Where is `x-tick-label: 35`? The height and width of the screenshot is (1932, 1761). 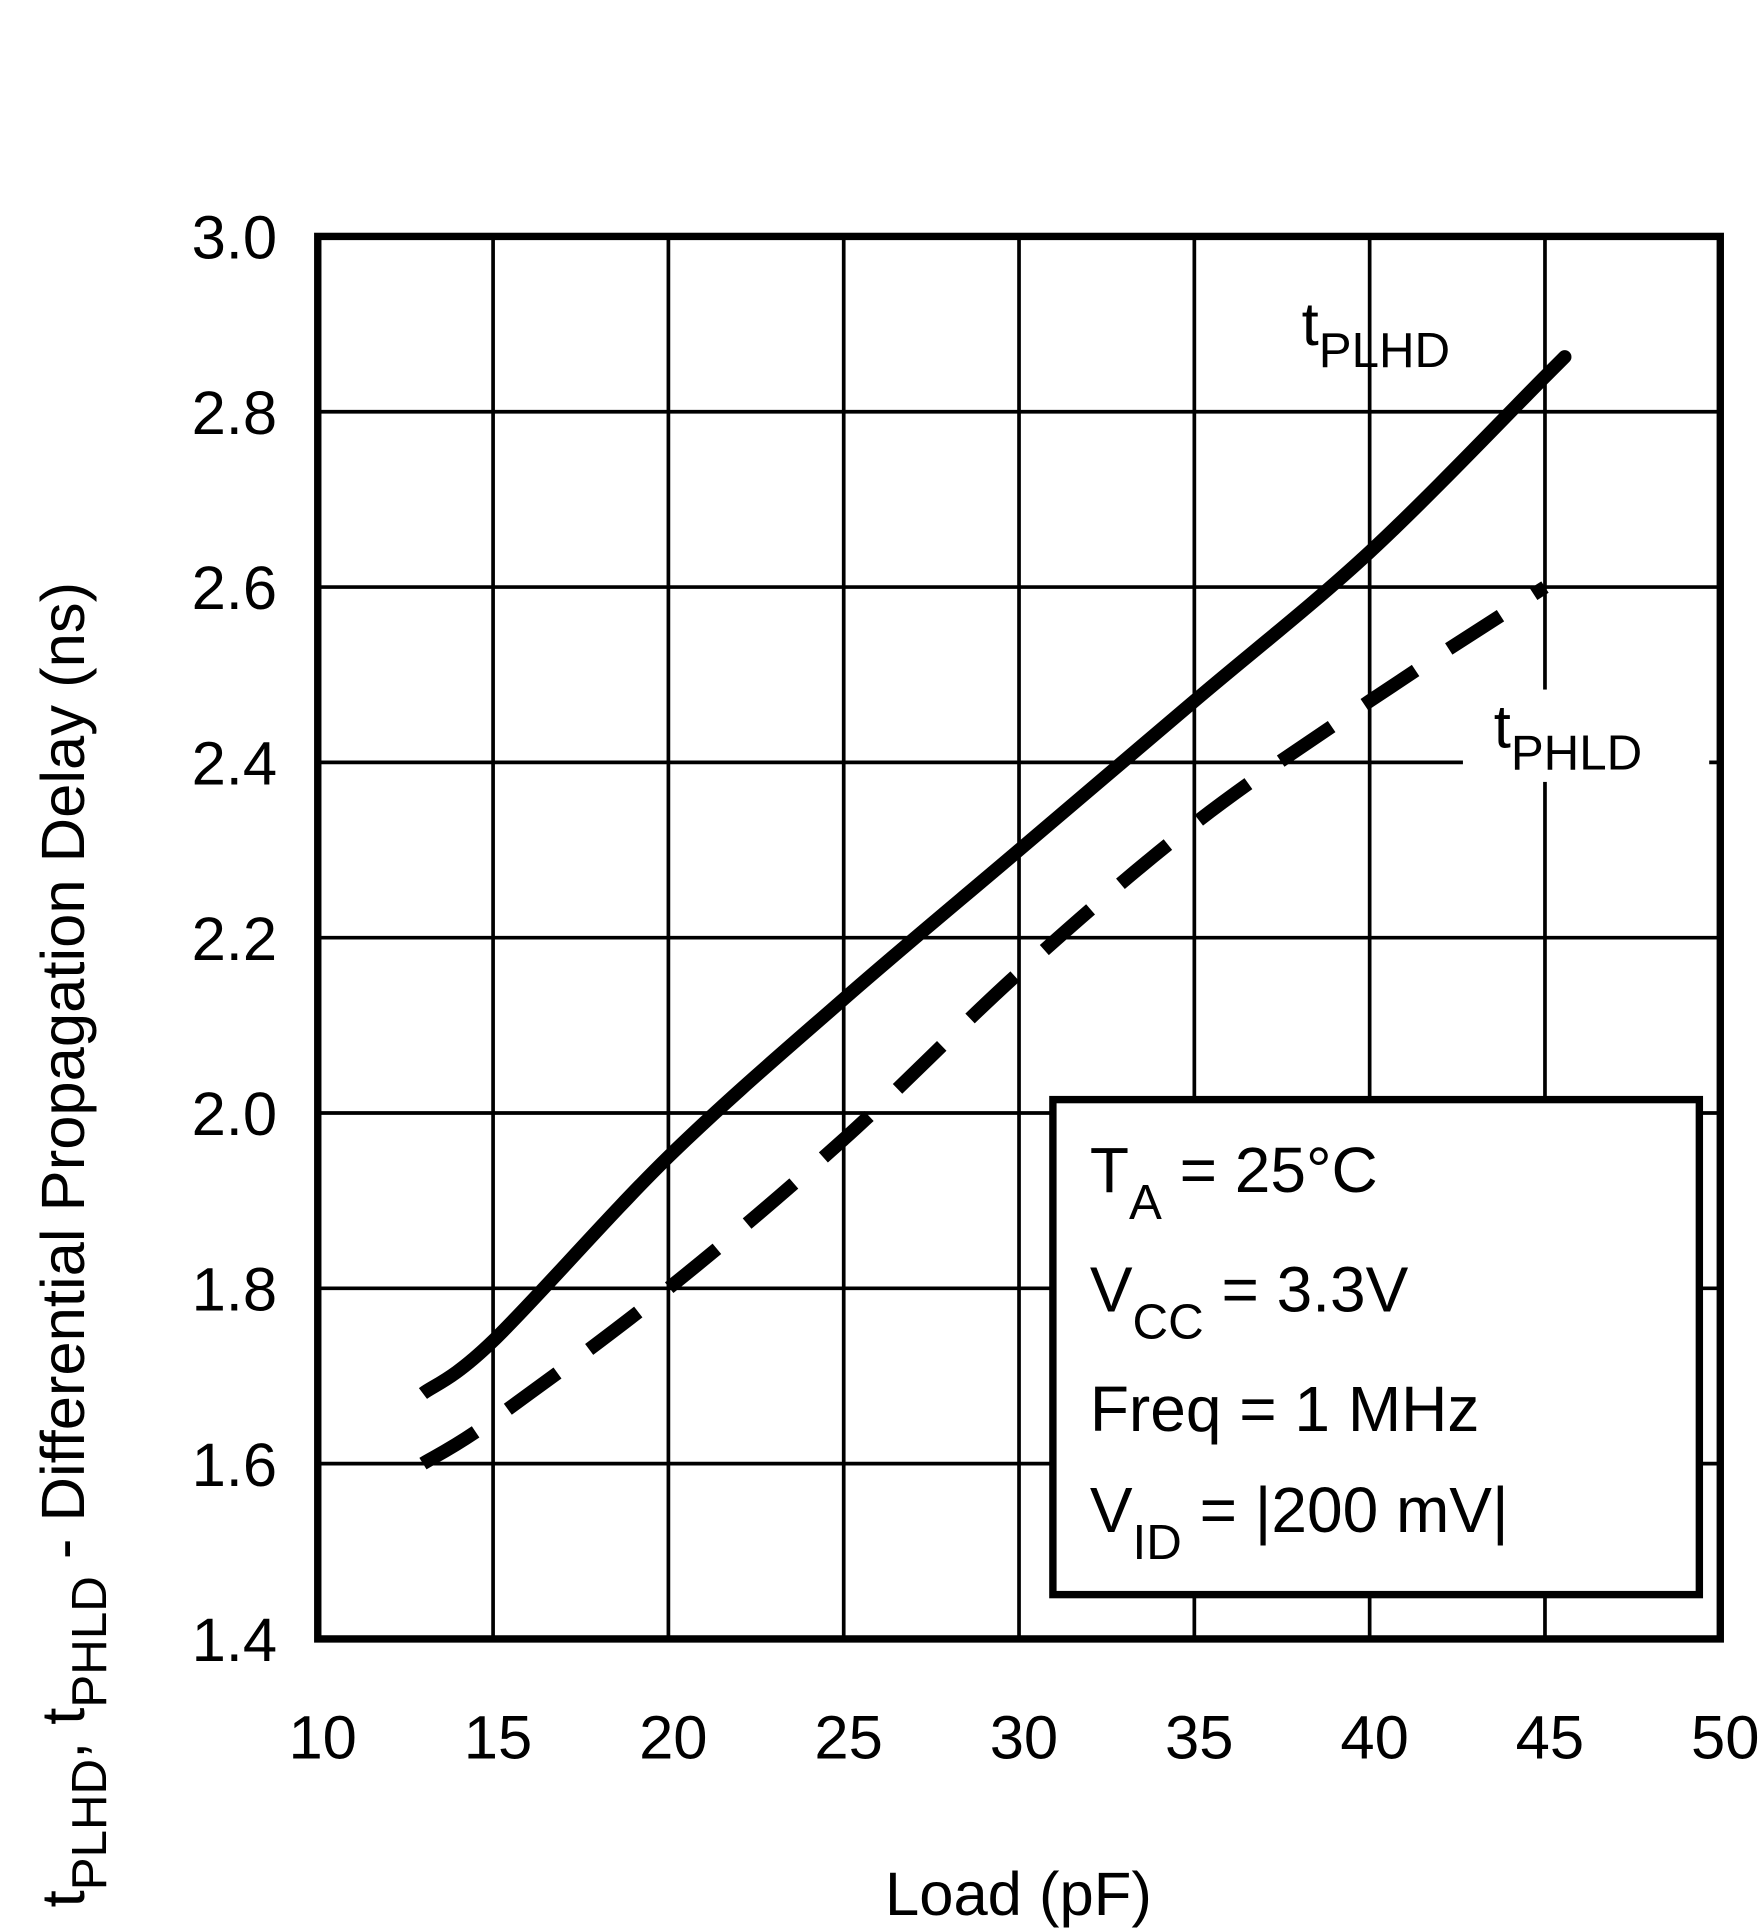 x-tick-label: 35 is located at coordinates (1199, 1737).